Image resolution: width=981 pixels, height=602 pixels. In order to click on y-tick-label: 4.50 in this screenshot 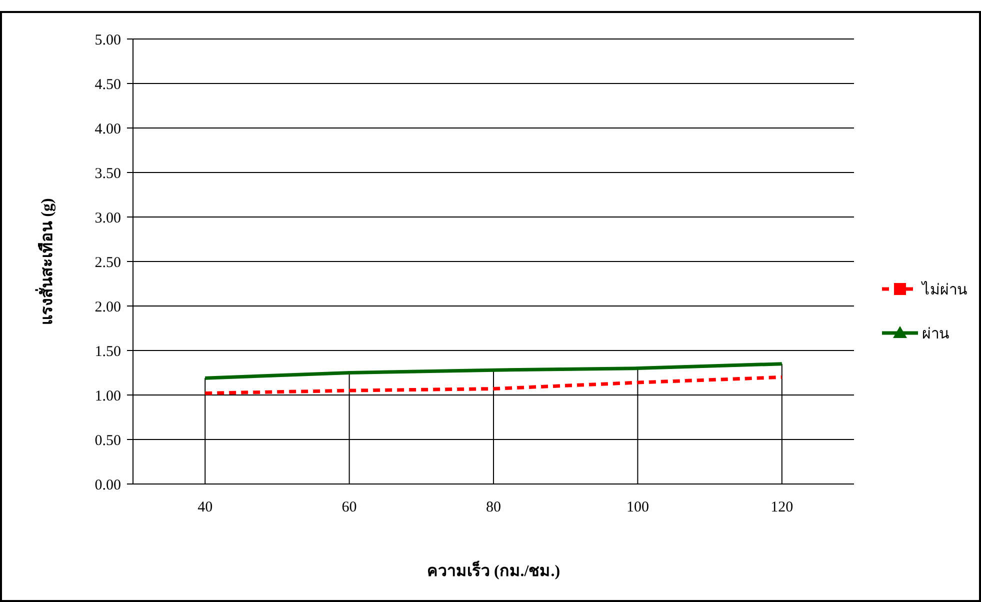, I will do `click(107, 84)`.